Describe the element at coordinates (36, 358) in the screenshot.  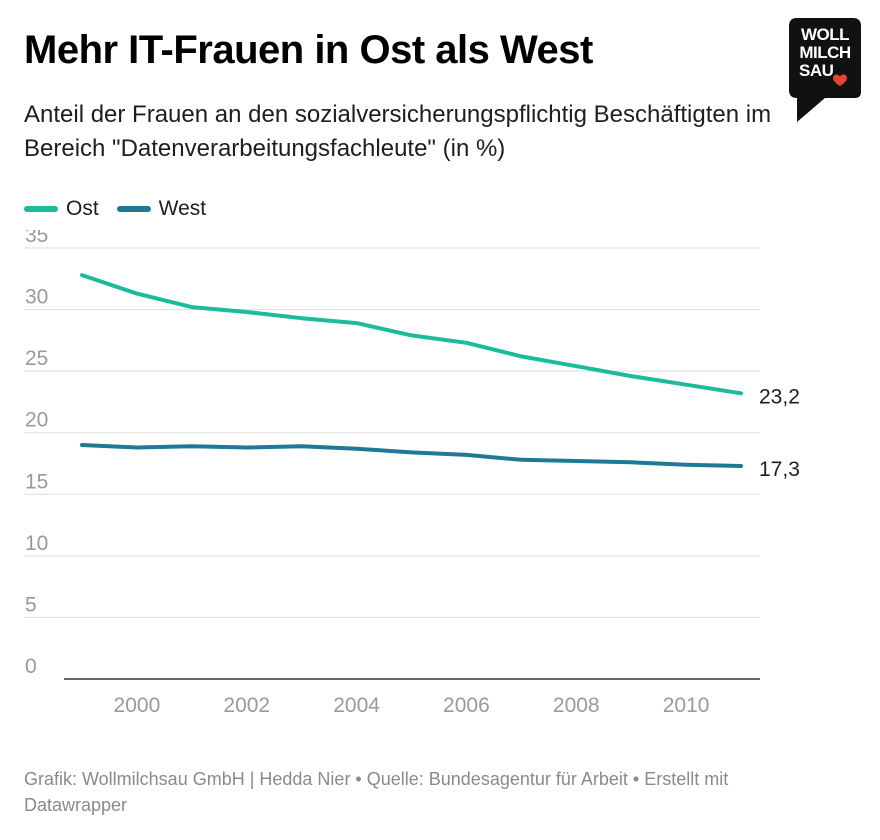
I see `y-tick-label-25: 25` at that location.